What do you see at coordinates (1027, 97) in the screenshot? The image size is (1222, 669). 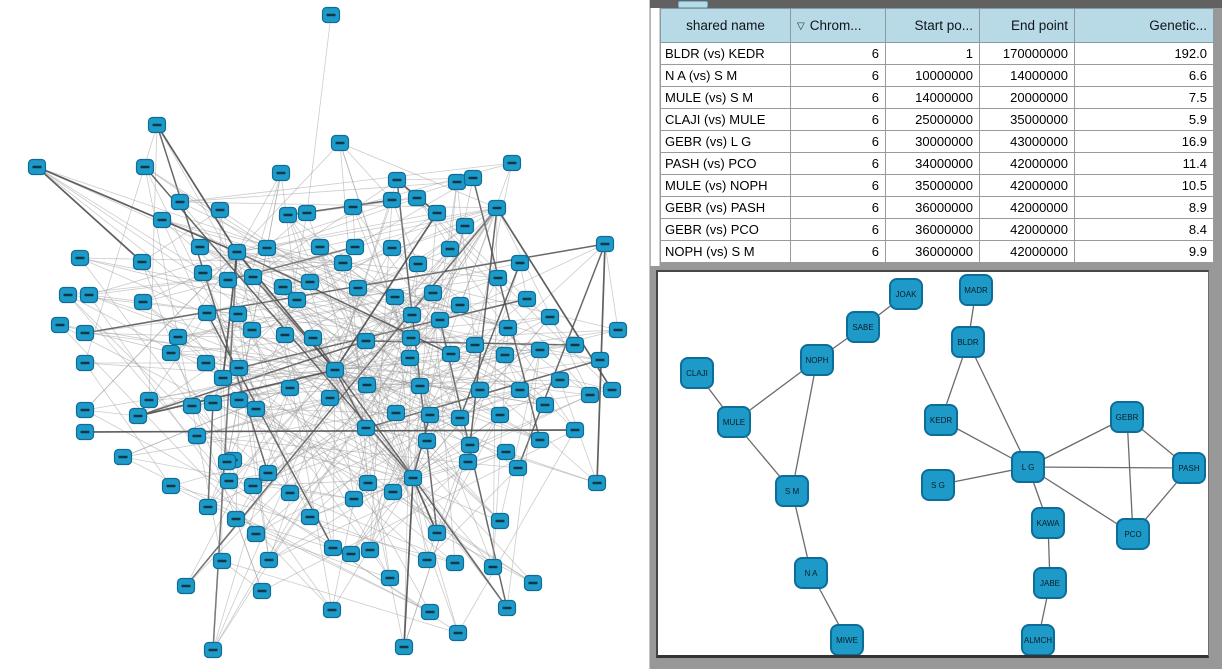 I see `table-cell: 20000000` at bounding box center [1027, 97].